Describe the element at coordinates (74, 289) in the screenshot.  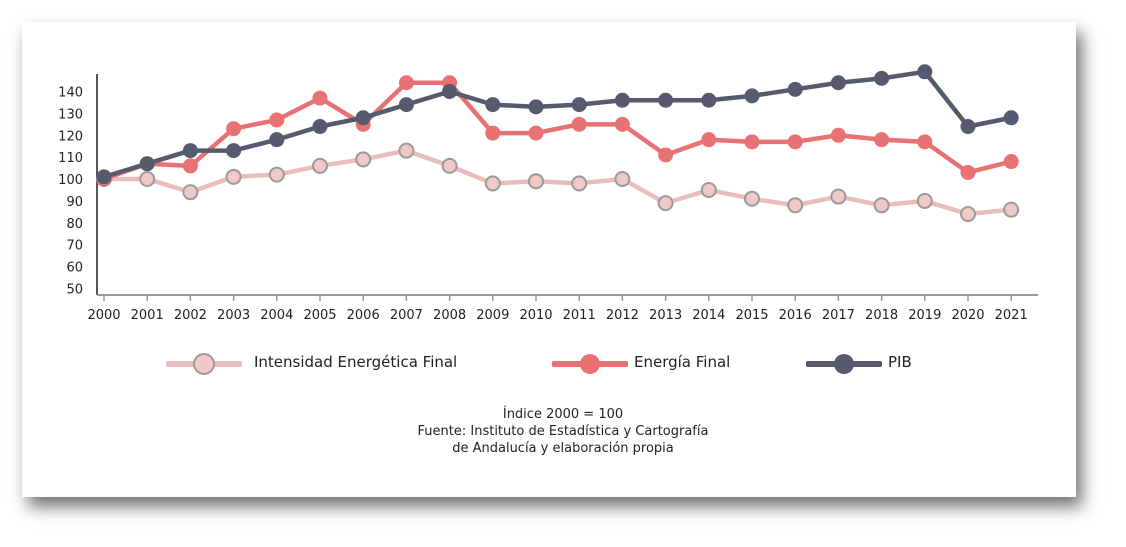
I see `y-tick-label: 50` at that location.